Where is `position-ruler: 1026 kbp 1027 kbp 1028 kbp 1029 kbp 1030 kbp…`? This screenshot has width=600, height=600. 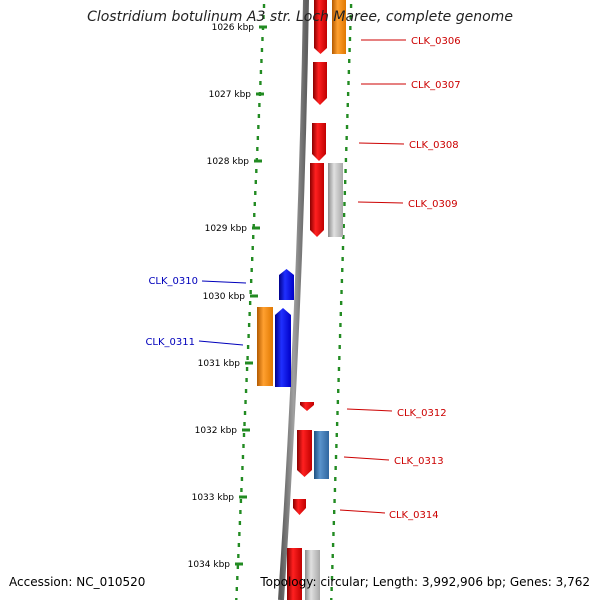 position-ruler: 1026 kbp 1027 kbp 1028 kbp 1029 kbp 1030 kbp… is located at coordinates (227, 296).